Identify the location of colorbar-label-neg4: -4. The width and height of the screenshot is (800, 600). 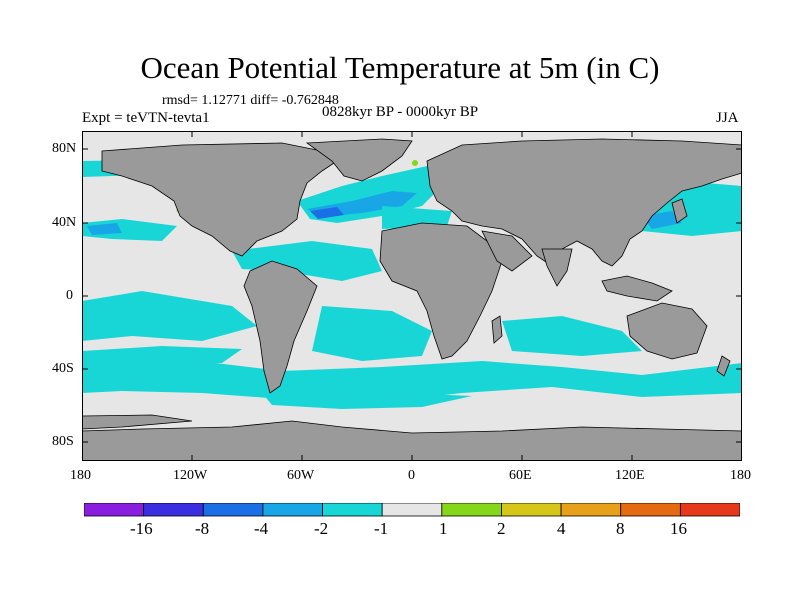
(261, 528).